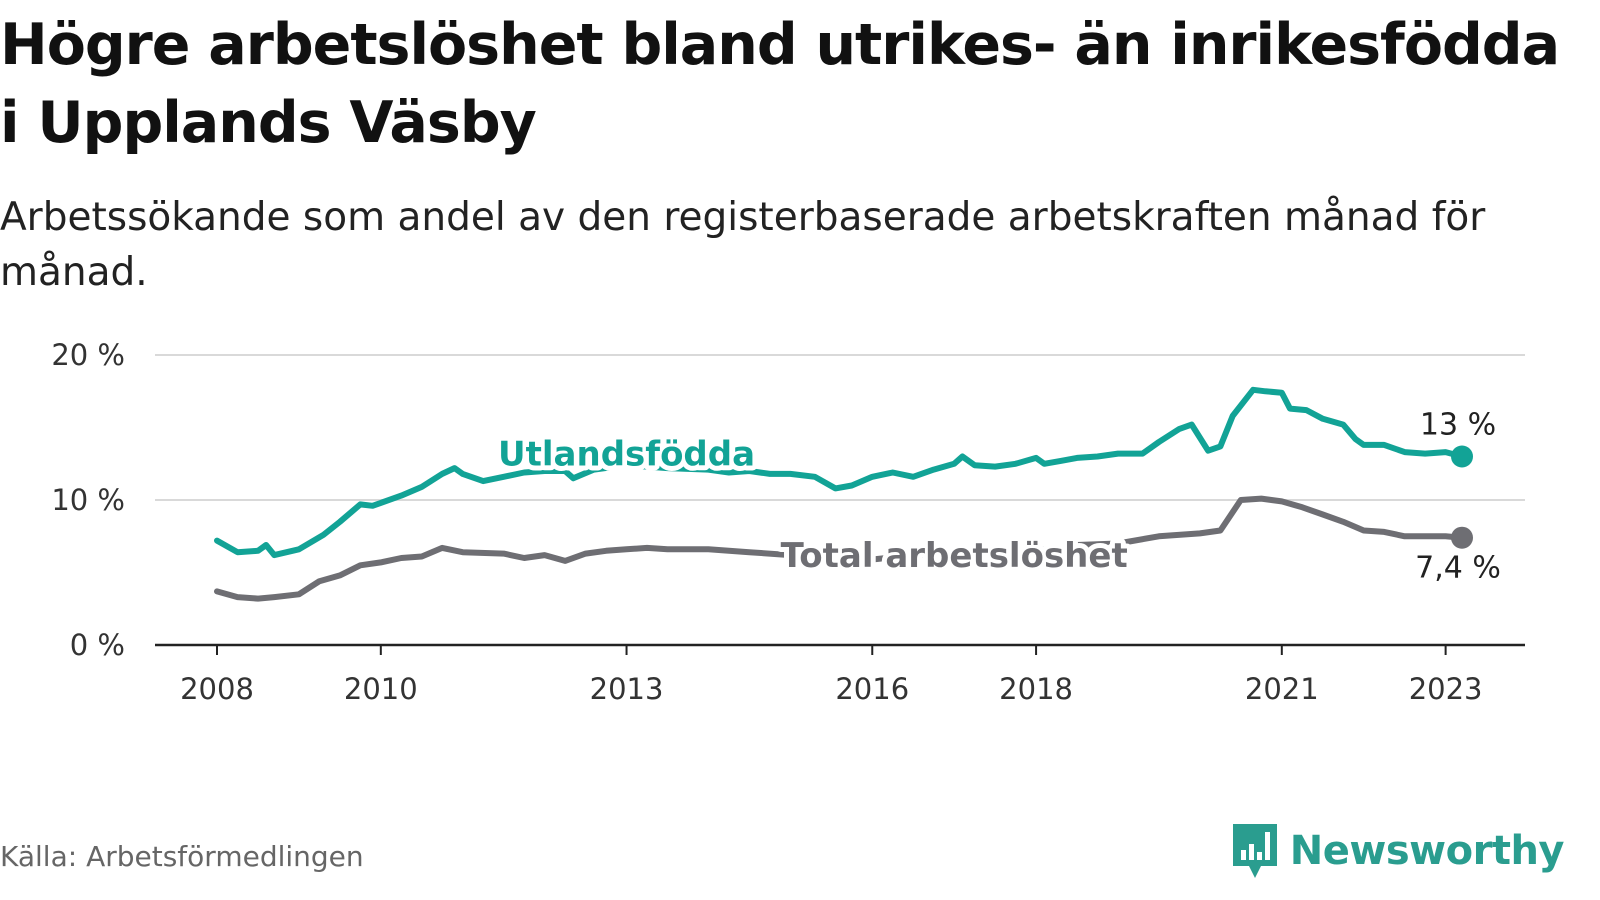 The height and width of the screenshot is (900, 1600). What do you see at coordinates (1427, 851) in the screenshot?
I see `brand-name: Newsworthy` at bounding box center [1427, 851].